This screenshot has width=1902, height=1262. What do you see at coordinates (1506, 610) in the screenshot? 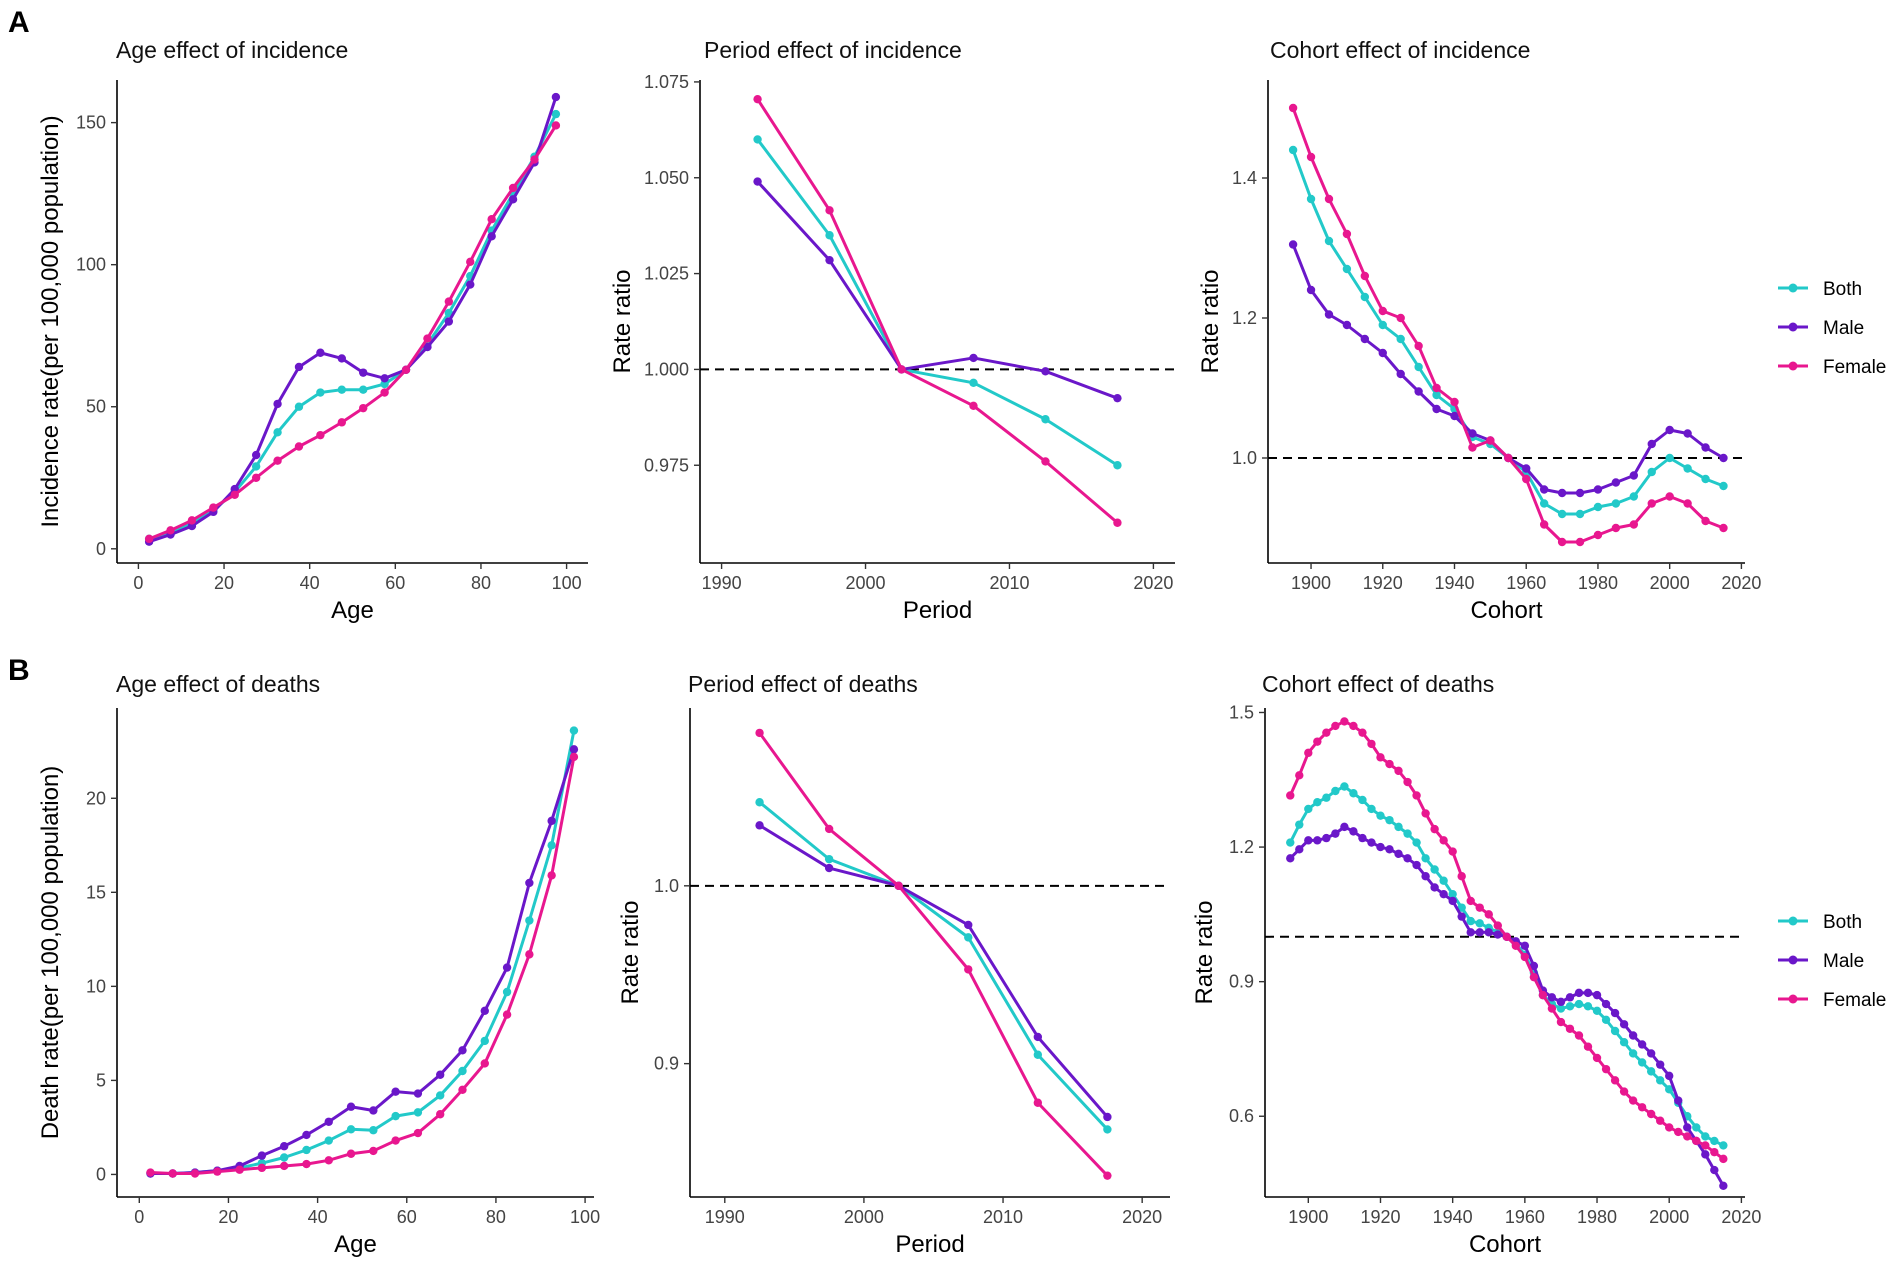
I see `x-axis-title: Cohort` at bounding box center [1506, 610].